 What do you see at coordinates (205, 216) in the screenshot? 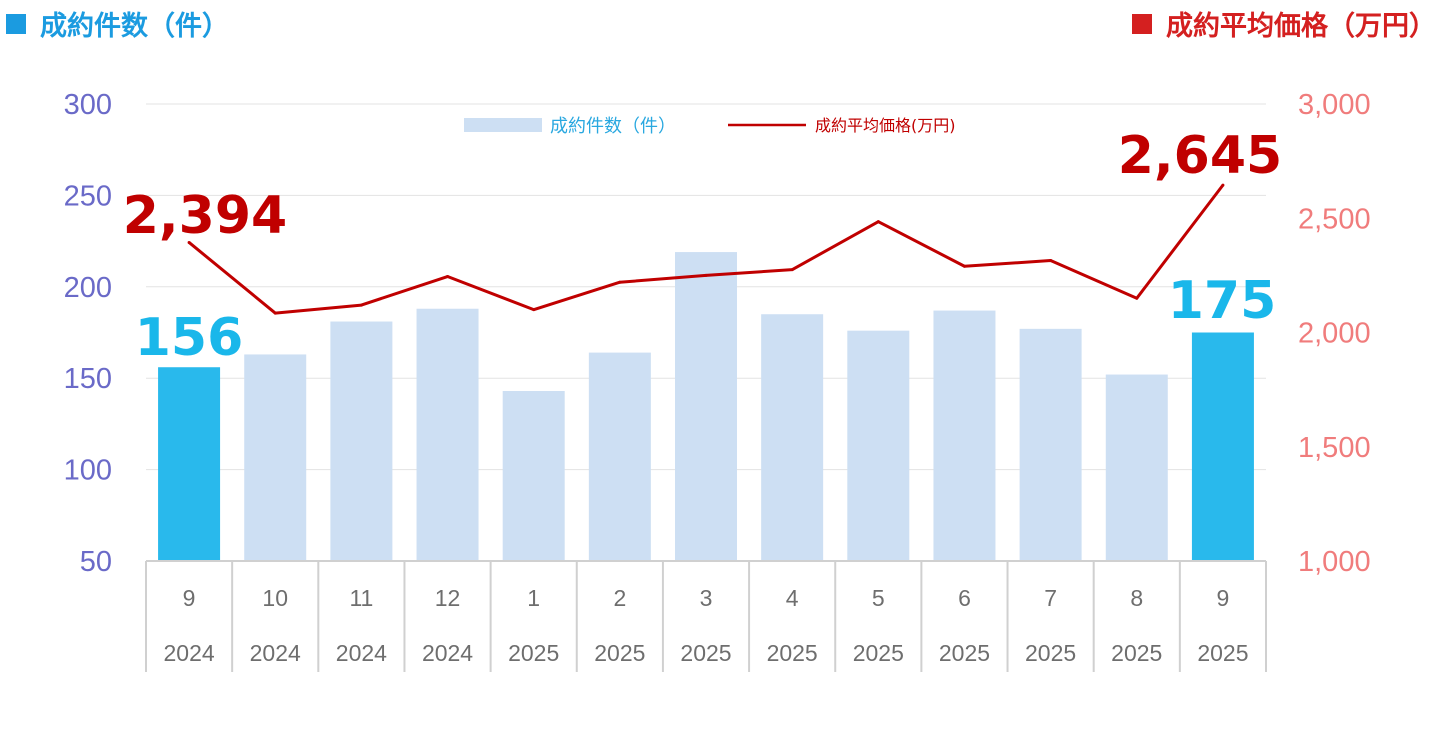
I see `line-first-value-label: 2,394` at bounding box center [205, 216].